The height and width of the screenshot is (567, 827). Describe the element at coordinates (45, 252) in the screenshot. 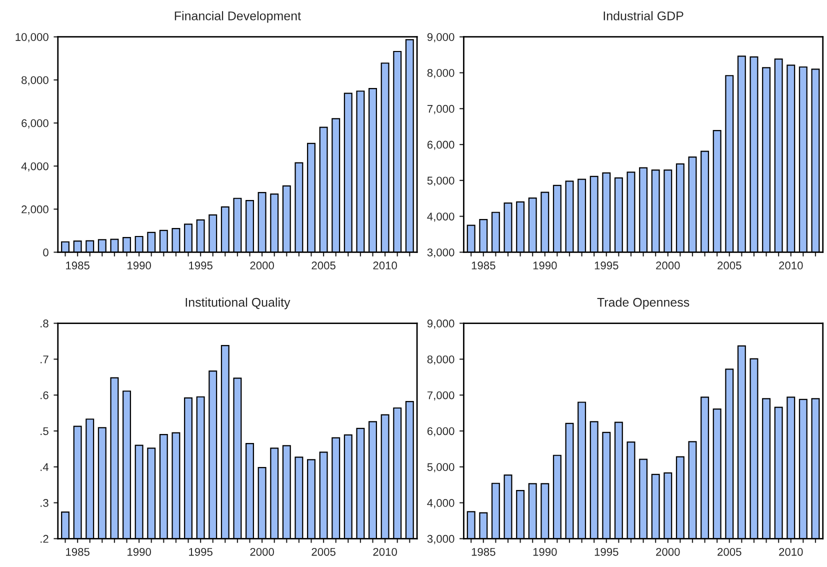

I see `y-tick-label: 0` at that location.